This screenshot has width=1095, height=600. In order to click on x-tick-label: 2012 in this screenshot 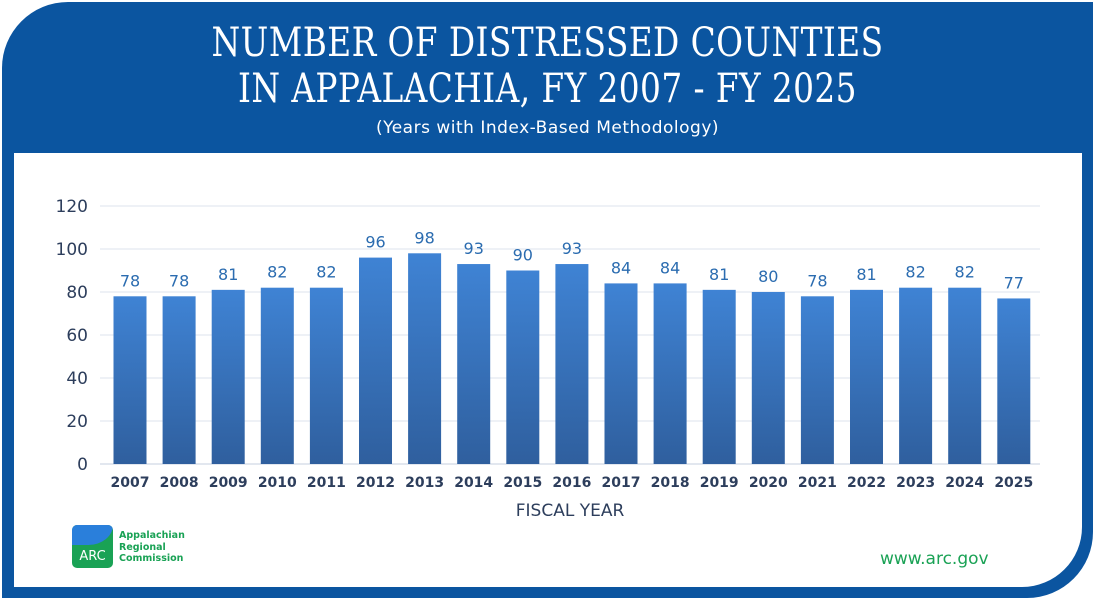, I will do `click(375, 483)`.